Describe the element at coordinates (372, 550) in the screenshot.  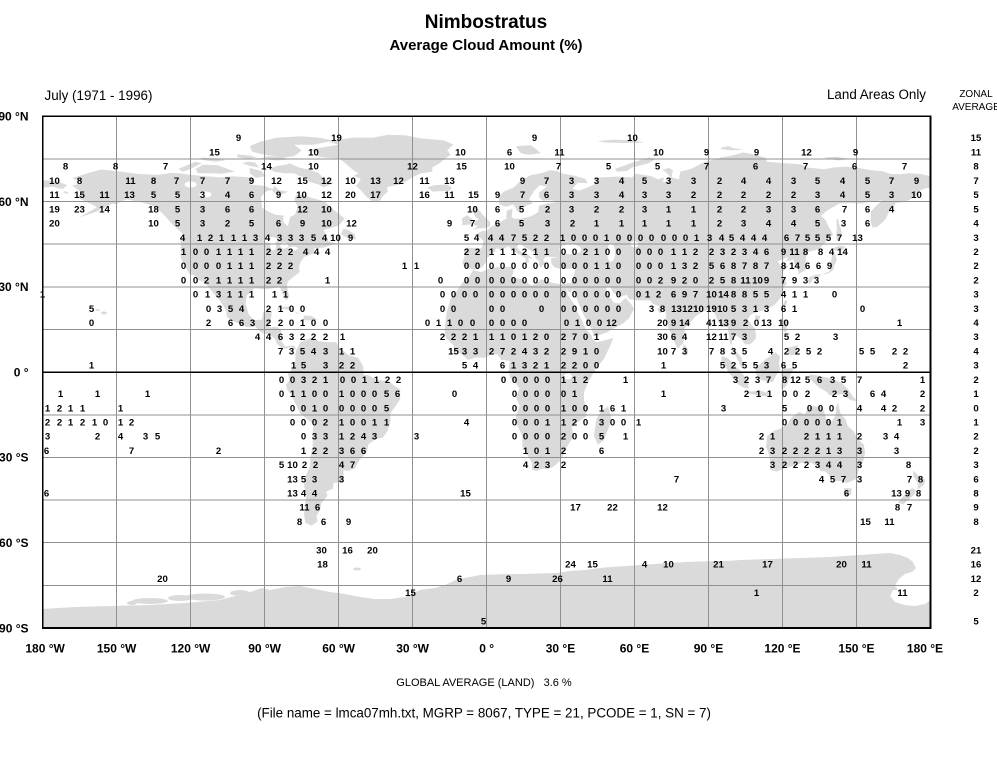
I see `svg-text: 20` at that location.